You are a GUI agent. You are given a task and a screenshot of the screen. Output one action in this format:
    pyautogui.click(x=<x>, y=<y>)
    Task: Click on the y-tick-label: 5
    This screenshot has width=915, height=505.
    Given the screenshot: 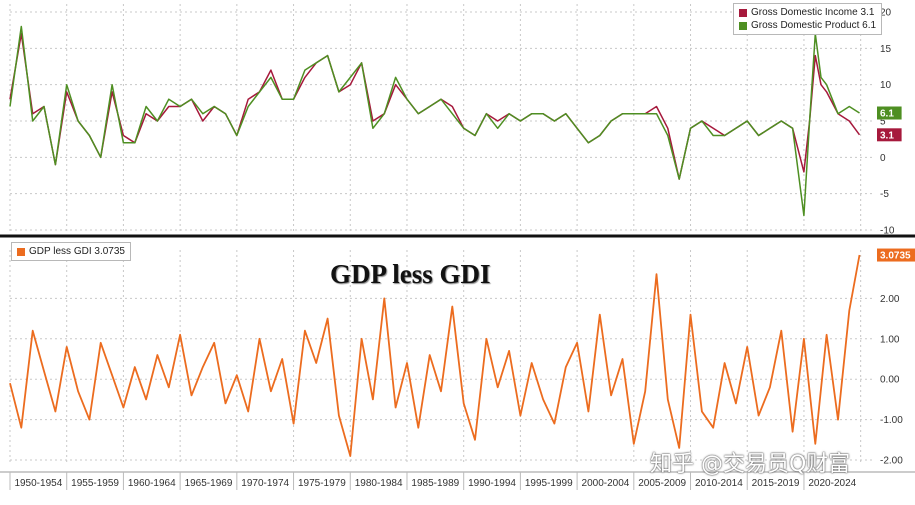 What is the action you would take?
    pyautogui.click(x=883, y=122)
    